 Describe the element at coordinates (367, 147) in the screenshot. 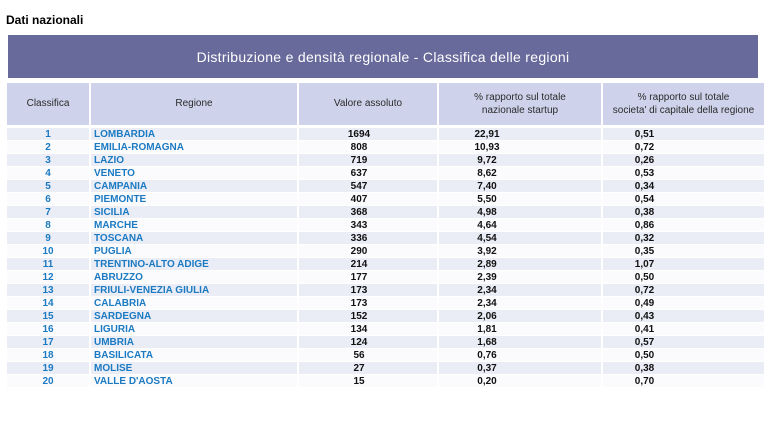

I see `value-cell: 808` at that location.